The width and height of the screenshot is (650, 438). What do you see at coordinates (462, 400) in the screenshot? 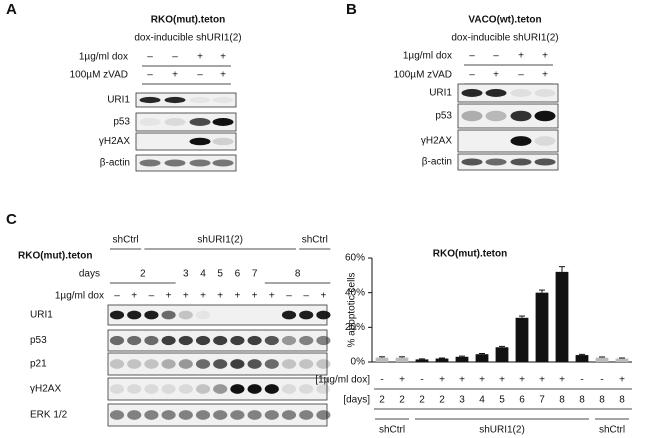
I see `x-tick-label: 3` at bounding box center [462, 400].